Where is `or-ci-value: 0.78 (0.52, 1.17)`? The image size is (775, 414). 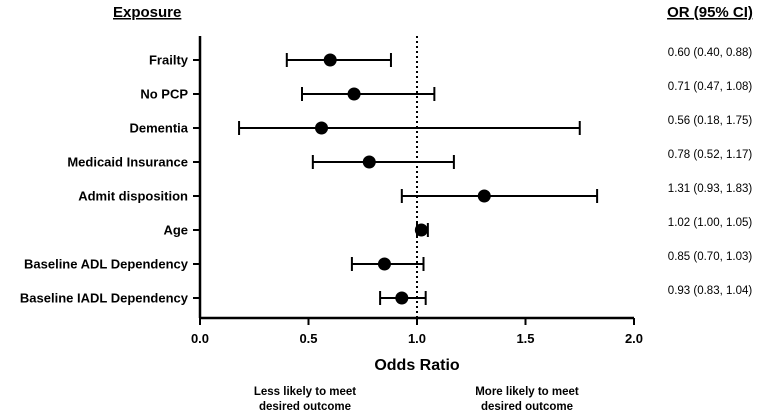
or-ci-value: 0.78 (0.52, 1.17) is located at coordinates (710, 155).